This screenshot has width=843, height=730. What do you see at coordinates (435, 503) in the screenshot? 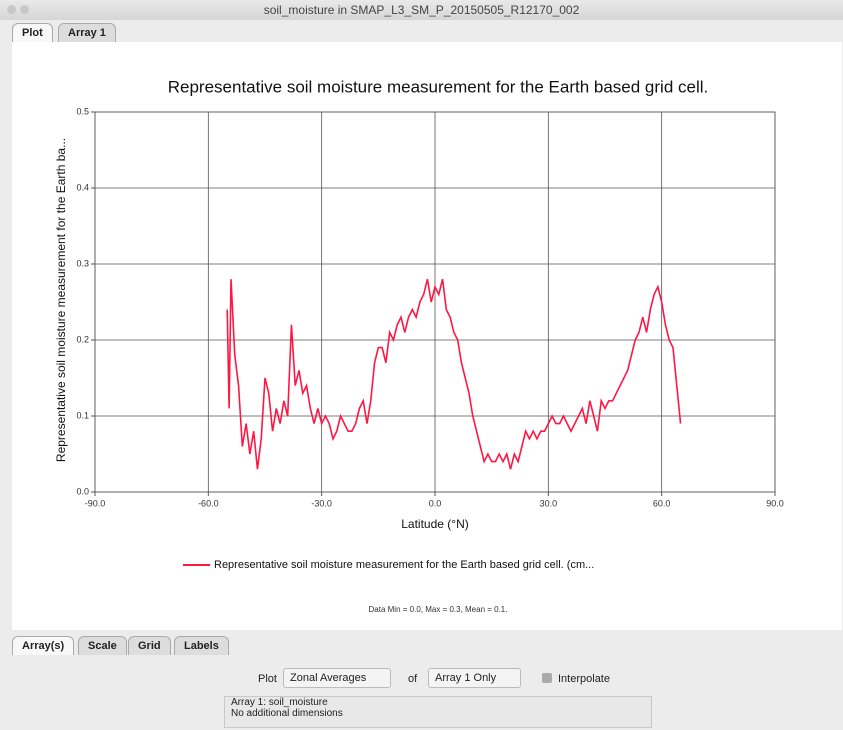
I see `x-tick-label: 0.0` at bounding box center [435, 503].